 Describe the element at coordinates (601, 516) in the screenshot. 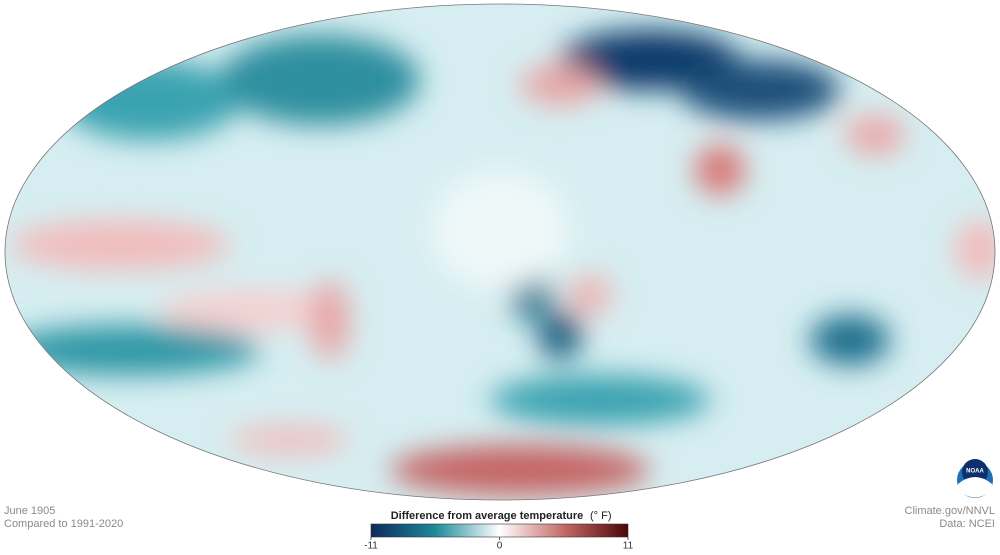

I see `legend-unit: (° F)` at that location.